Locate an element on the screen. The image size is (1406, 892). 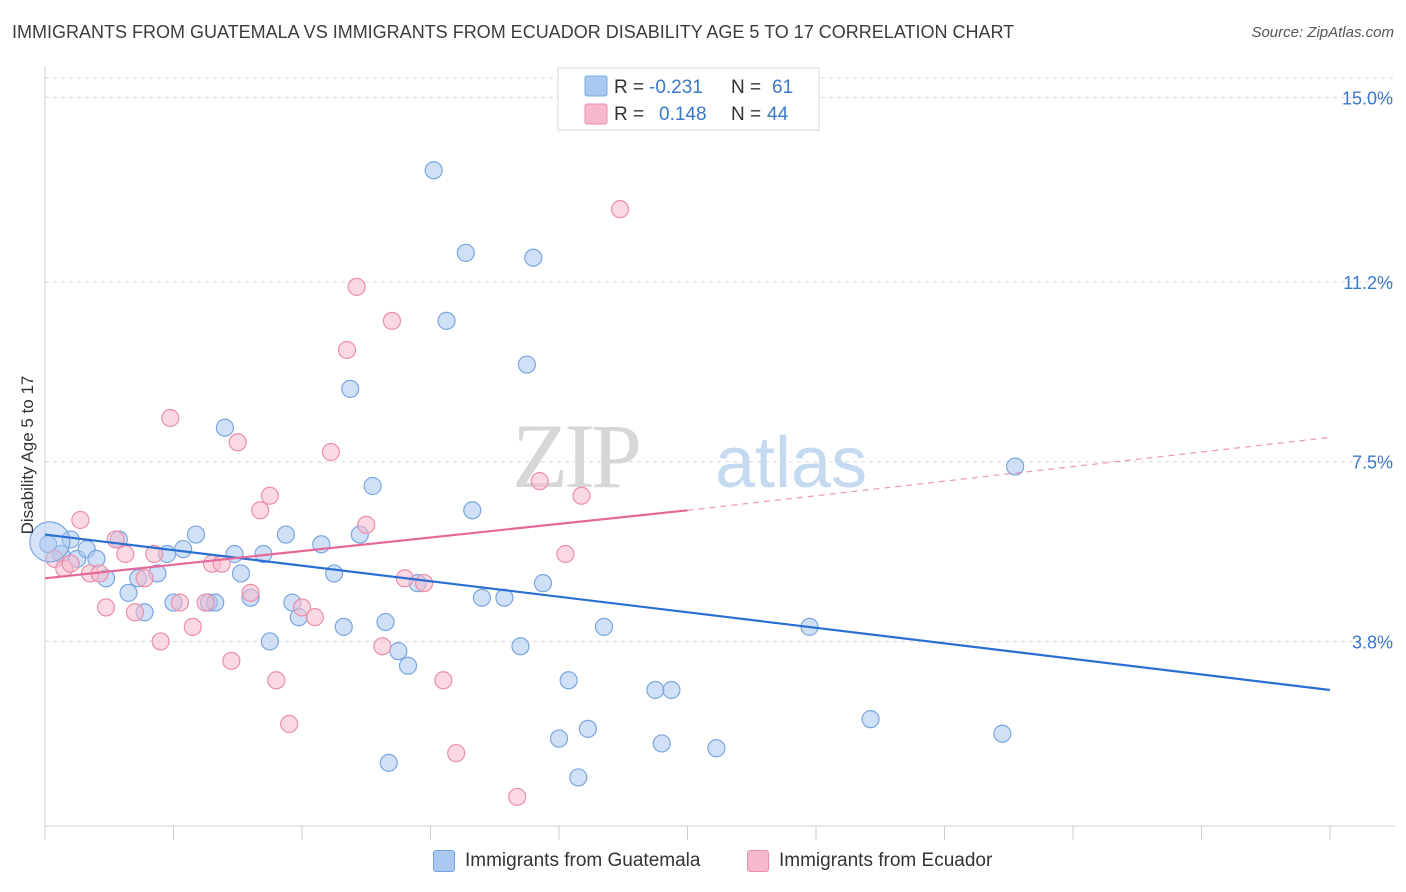
legend-r-label-1: R = is located at coordinates (629, 87).